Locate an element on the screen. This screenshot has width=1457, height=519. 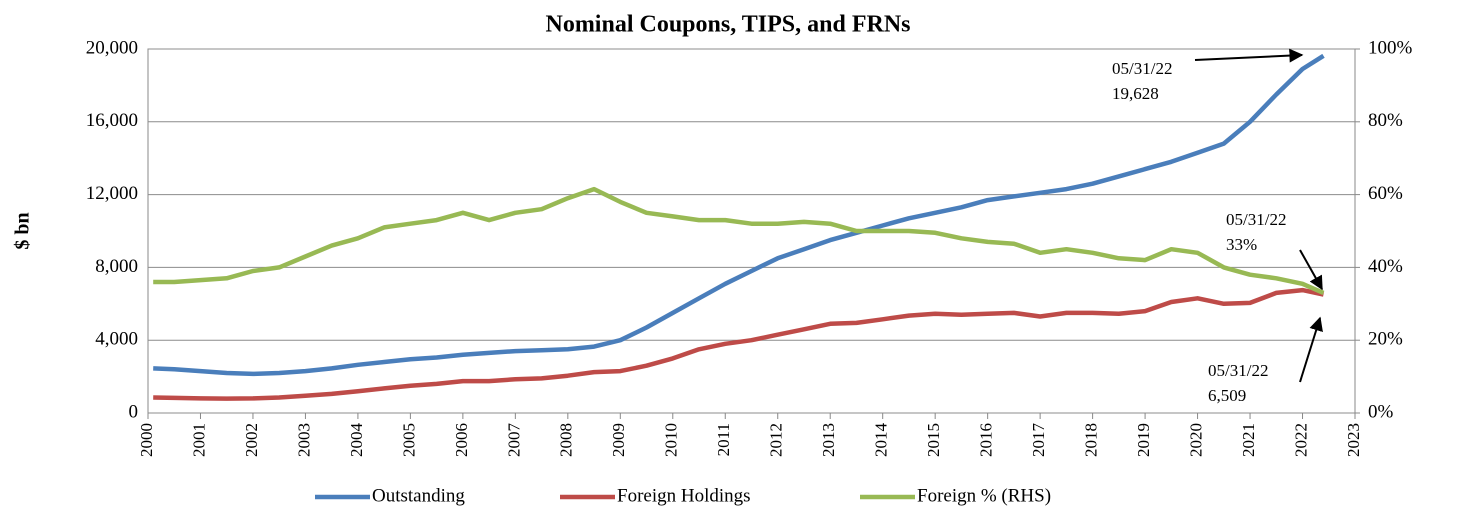
x-tick-label: 2005 is located at coordinates (408, 440).